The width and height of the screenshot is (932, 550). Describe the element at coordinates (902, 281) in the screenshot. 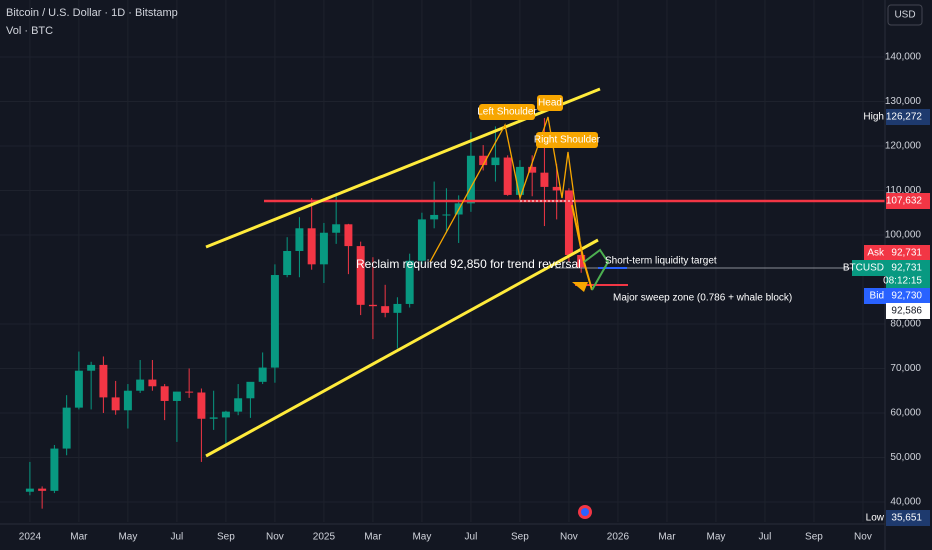

I see `price-tag-label: 08:12:15` at that location.